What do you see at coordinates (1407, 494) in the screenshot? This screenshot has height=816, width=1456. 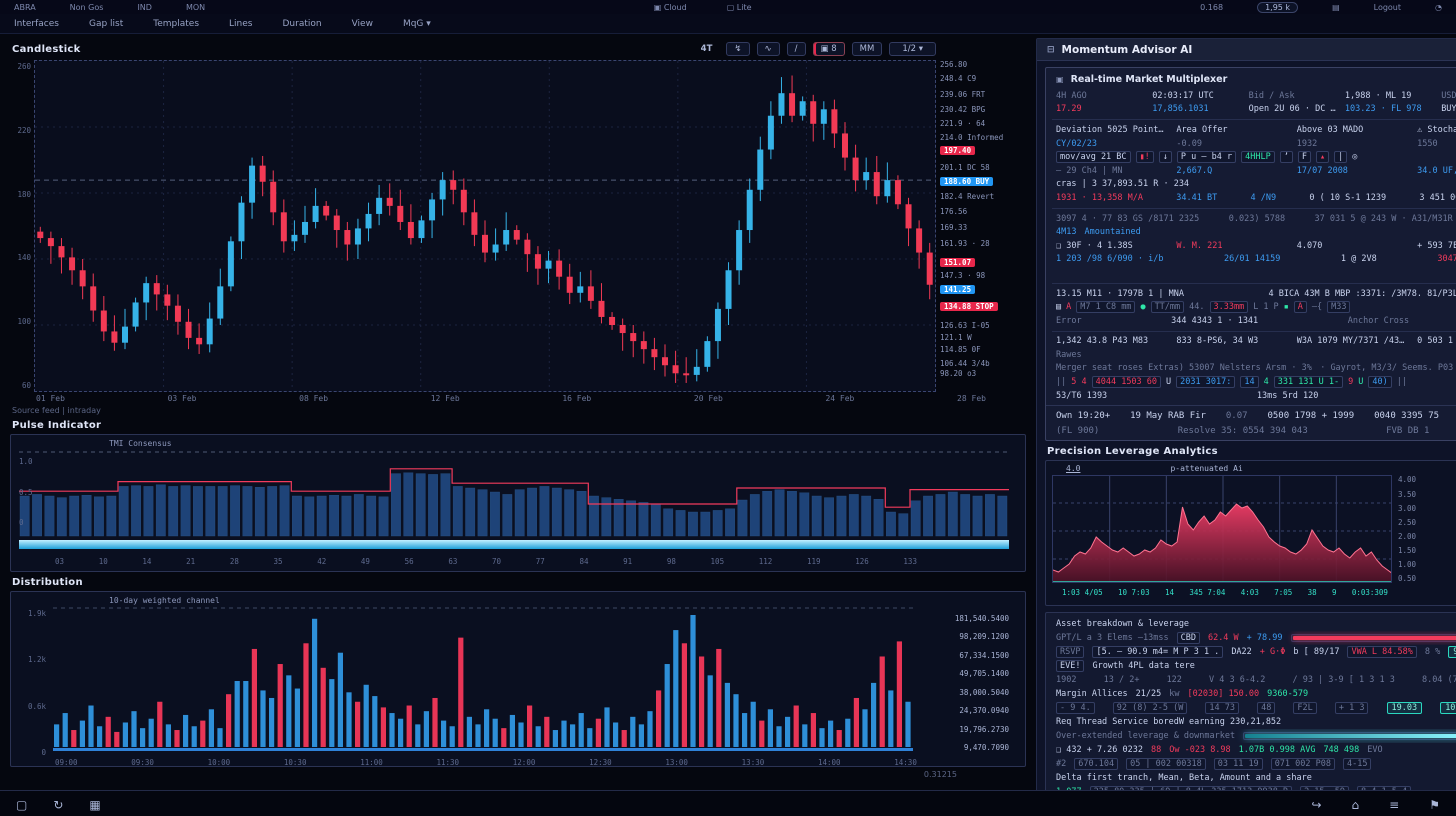 I see `axis-label: 3.50` at bounding box center [1407, 494].